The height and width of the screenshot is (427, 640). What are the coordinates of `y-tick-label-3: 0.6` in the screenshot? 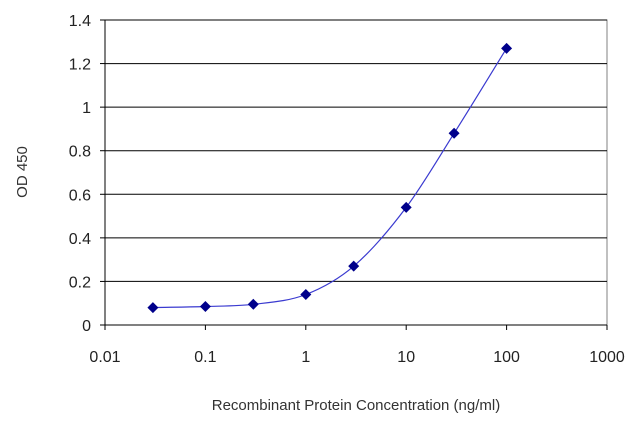 It's located at (80, 195).